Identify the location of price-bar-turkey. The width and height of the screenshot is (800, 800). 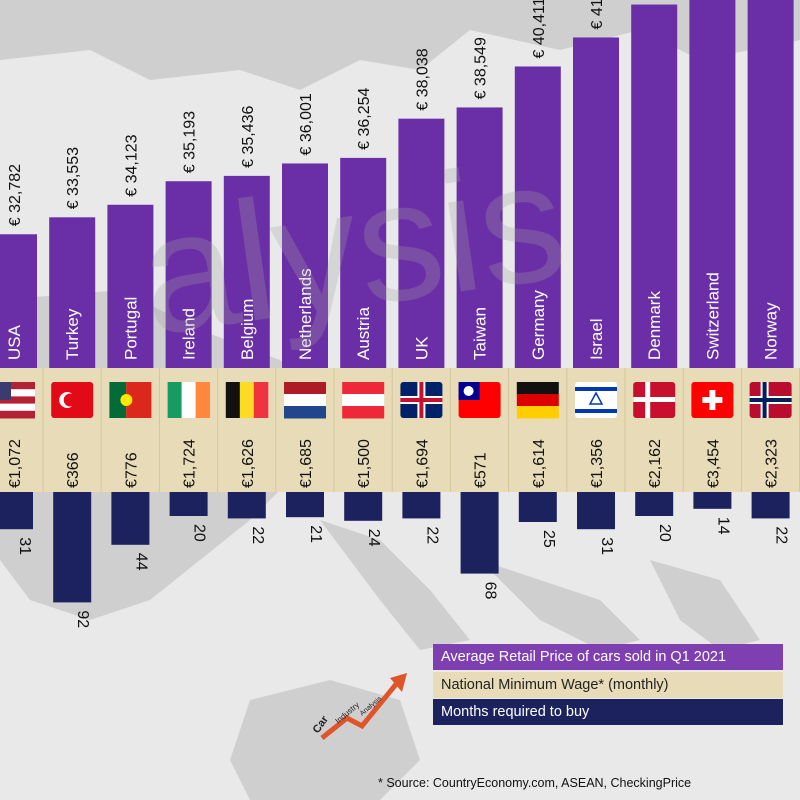
(72, 292).